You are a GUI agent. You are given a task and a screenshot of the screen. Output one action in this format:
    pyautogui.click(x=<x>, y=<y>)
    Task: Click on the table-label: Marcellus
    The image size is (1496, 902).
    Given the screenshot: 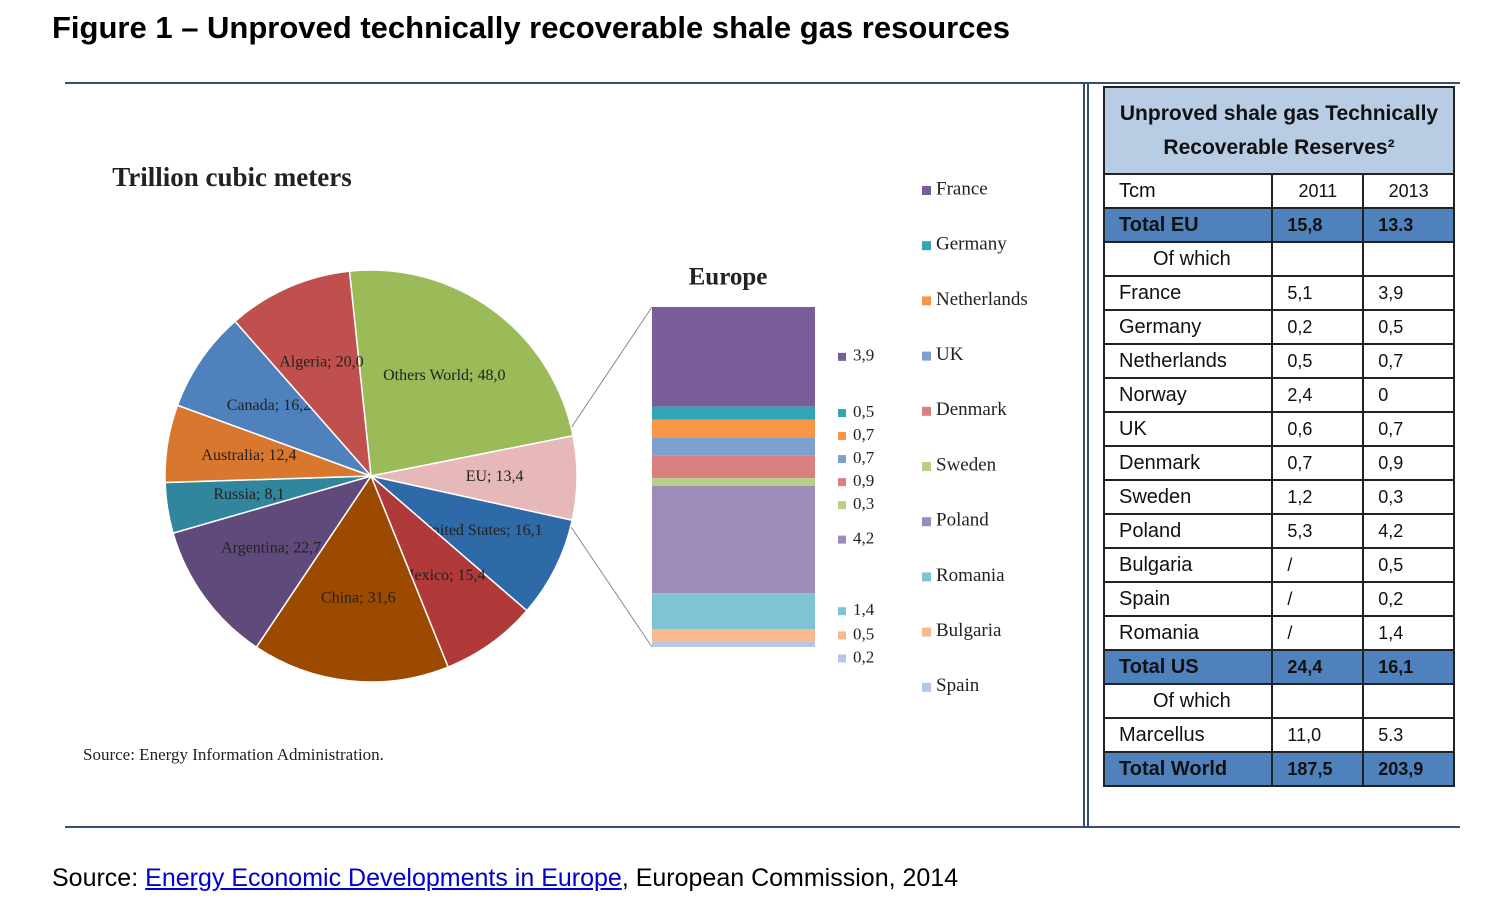 What is the action you would take?
    pyautogui.click(x=1188, y=735)
    